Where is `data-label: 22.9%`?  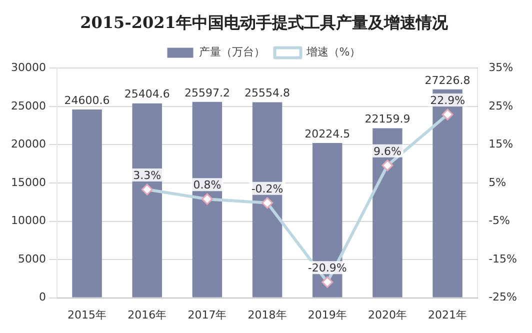
data-label: 22.9% is located at coordinates (448, 100).